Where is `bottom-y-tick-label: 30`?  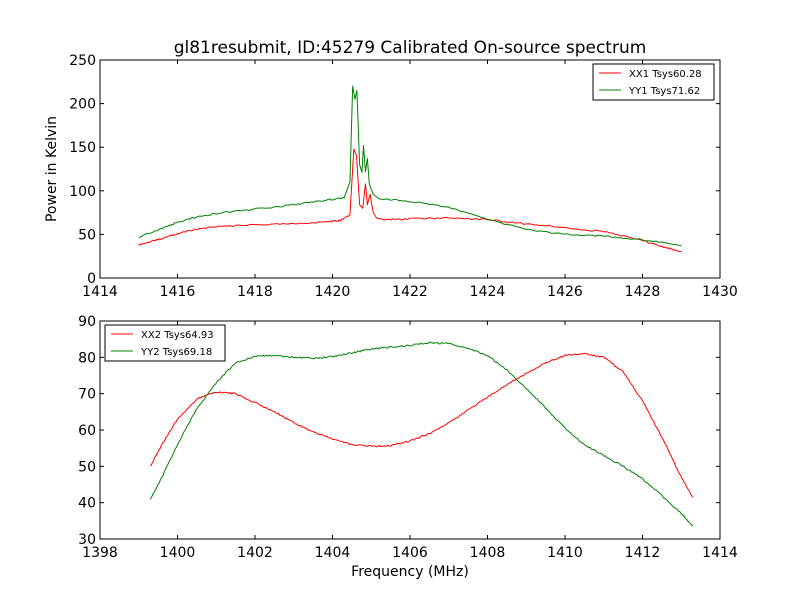
bottom-y-tick-label: 30 is located at coordinates (87, 540).